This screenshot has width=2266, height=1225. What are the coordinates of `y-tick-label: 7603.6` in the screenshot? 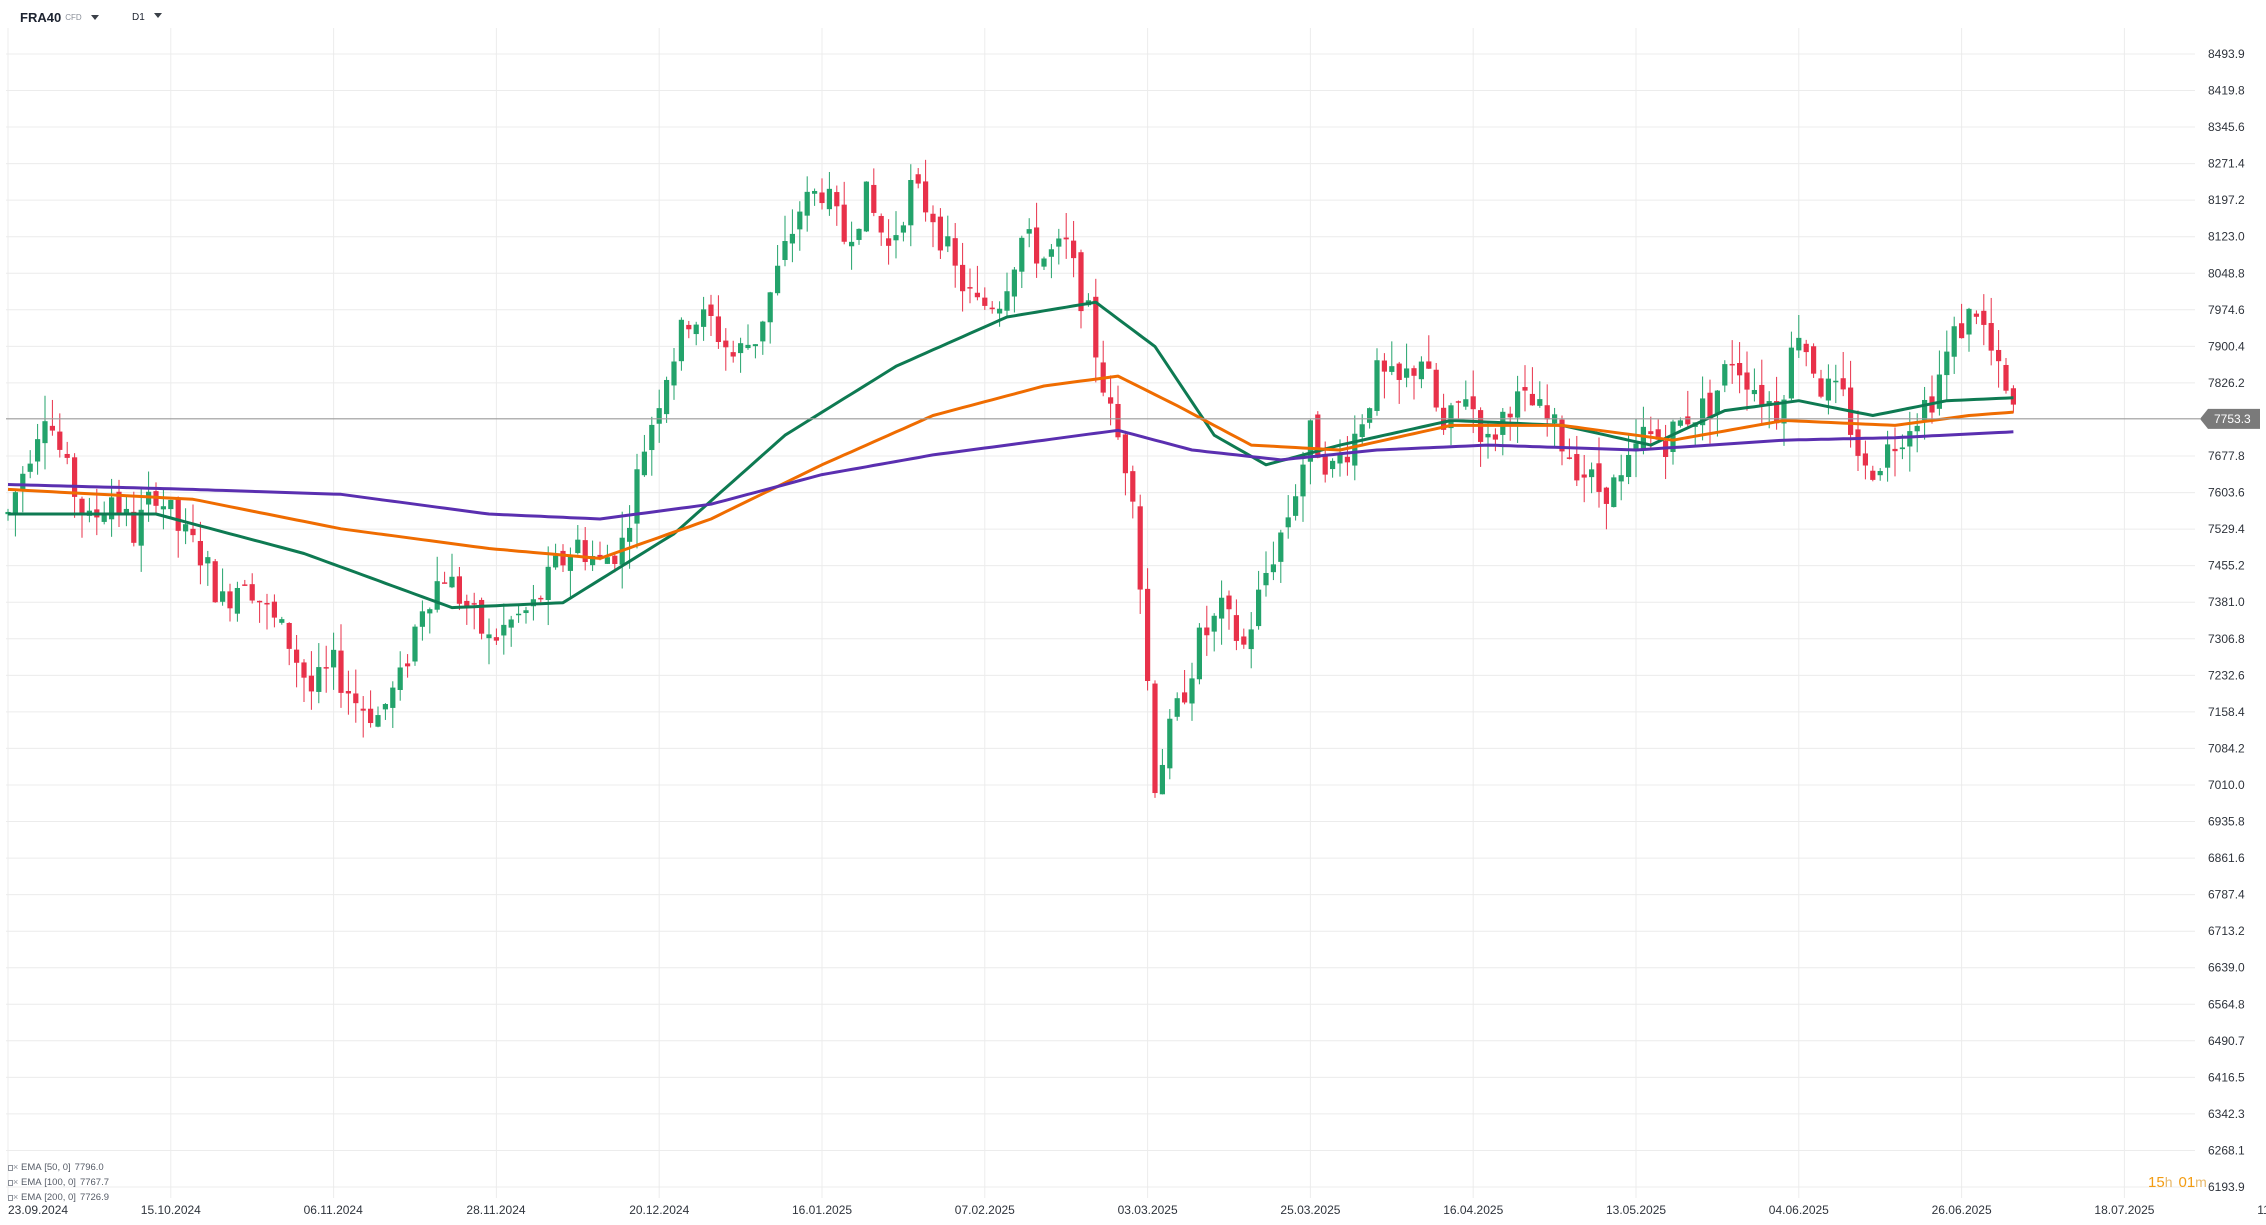 It's located at (2226, 493).